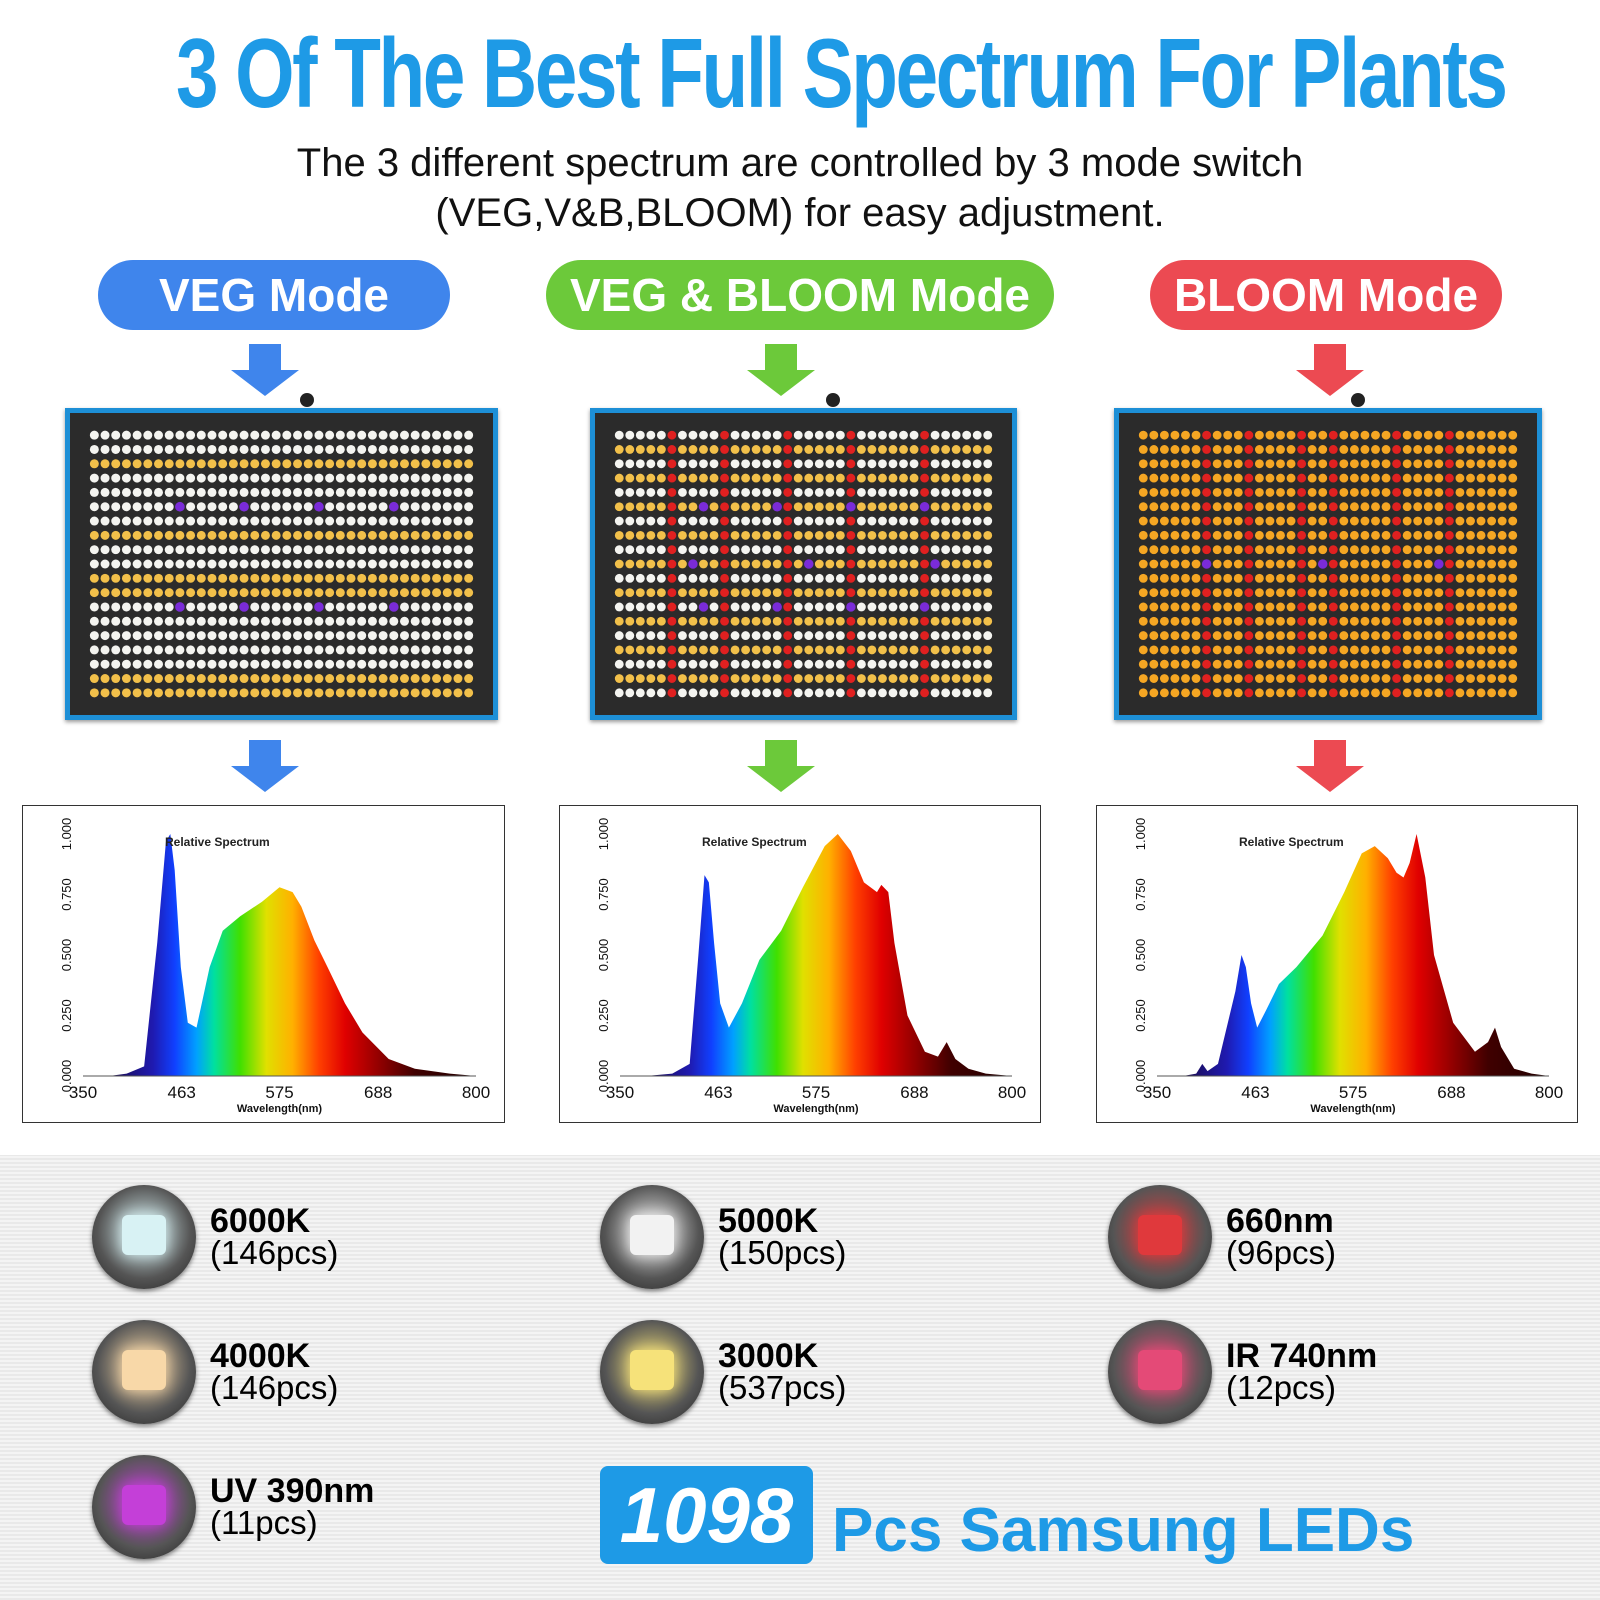  What do you see at coordinates (754, 842) in the screenshot?
I see `chart-title: Relative Spectrum` at bounding box center [754, 842].